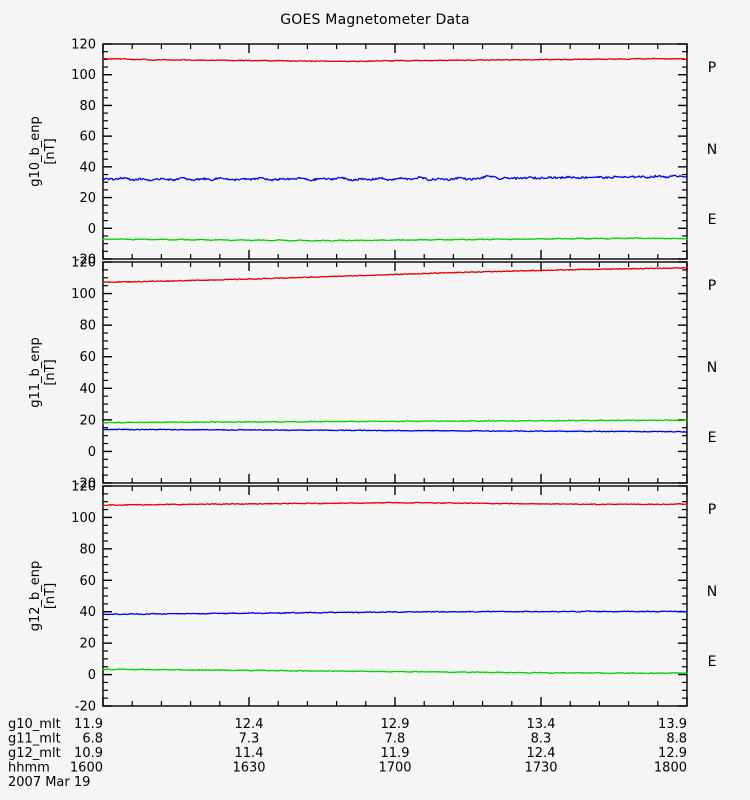  I want to click on footer-value-g10_mlt-4: 13.9, so click(672, 724).